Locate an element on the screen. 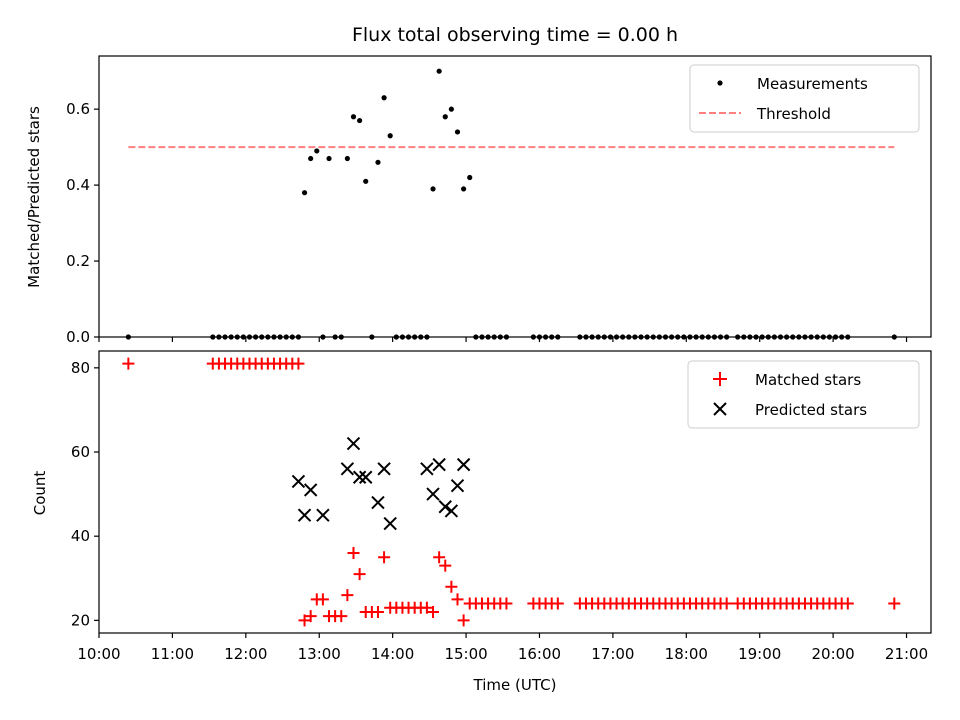 The image size is (960, 720). bottom-legend-box is located at coordinates (803, 394).